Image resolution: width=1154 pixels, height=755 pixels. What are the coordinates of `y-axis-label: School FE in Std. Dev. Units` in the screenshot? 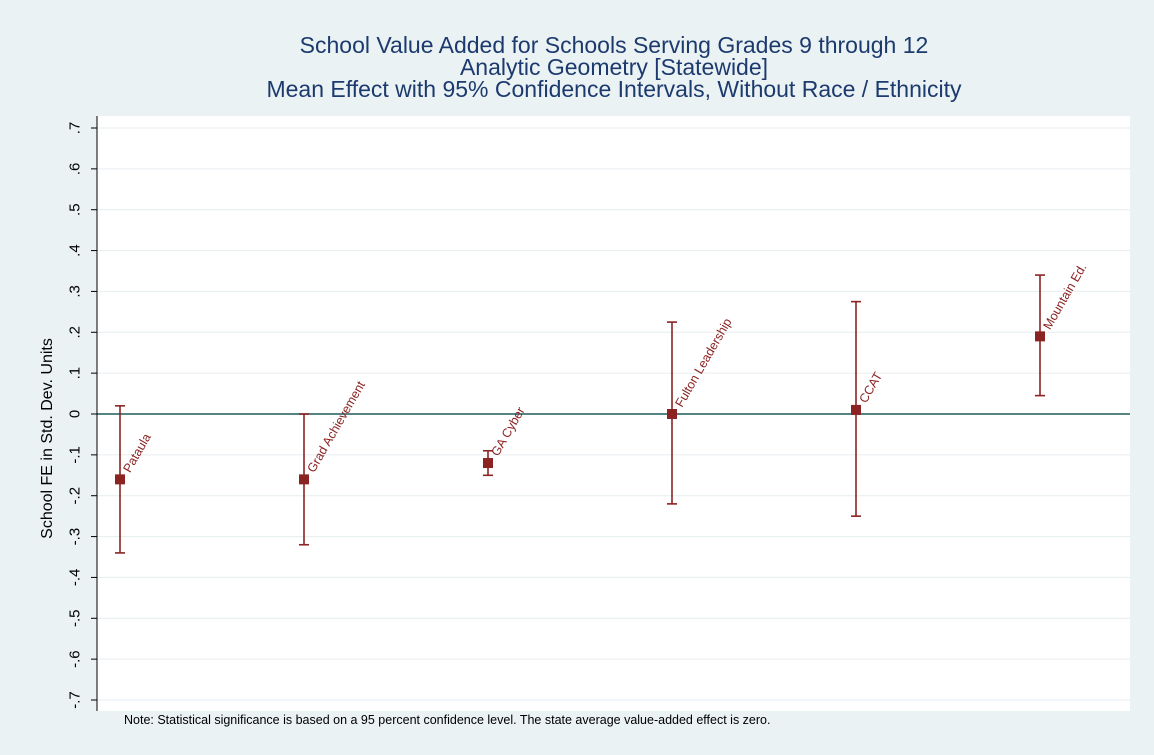 It's located at (47, 438).